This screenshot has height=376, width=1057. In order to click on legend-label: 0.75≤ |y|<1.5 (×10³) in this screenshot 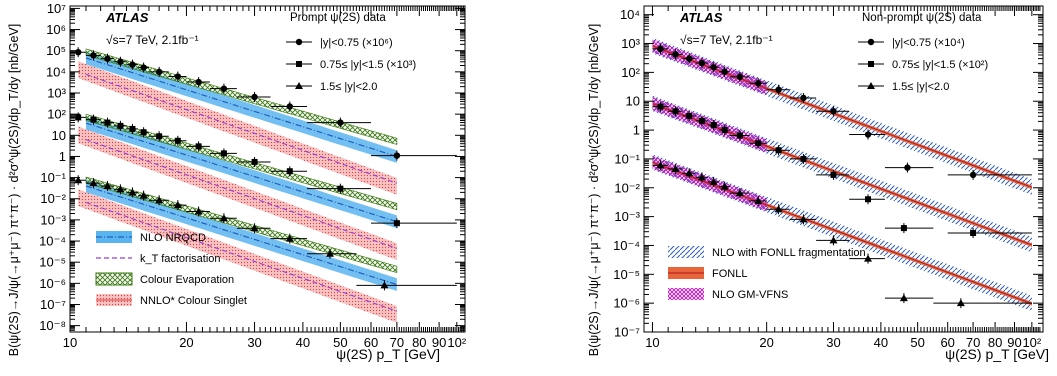, I will do `click(368, 65)`.